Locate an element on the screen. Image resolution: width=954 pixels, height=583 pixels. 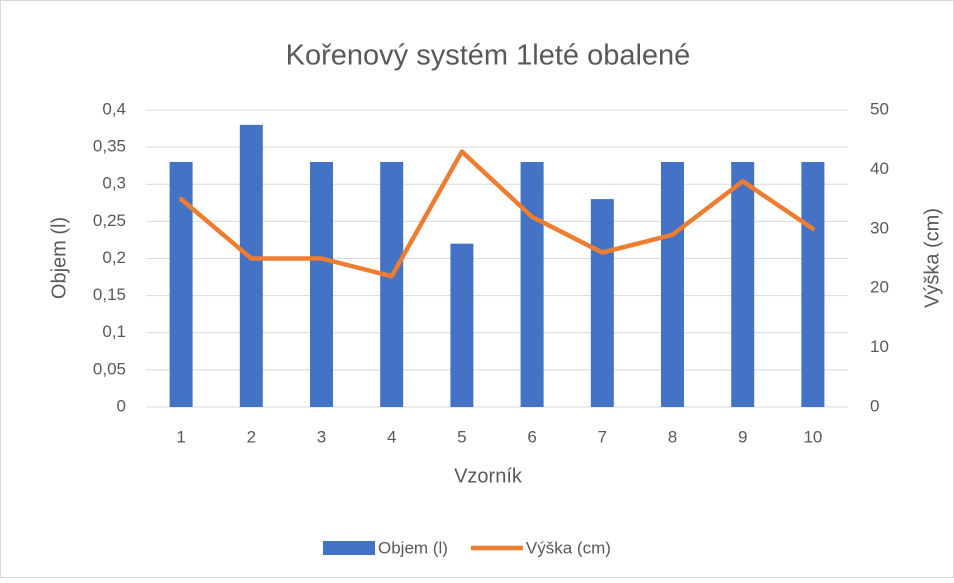
legend-swatch is located at coordinates (349, 548).